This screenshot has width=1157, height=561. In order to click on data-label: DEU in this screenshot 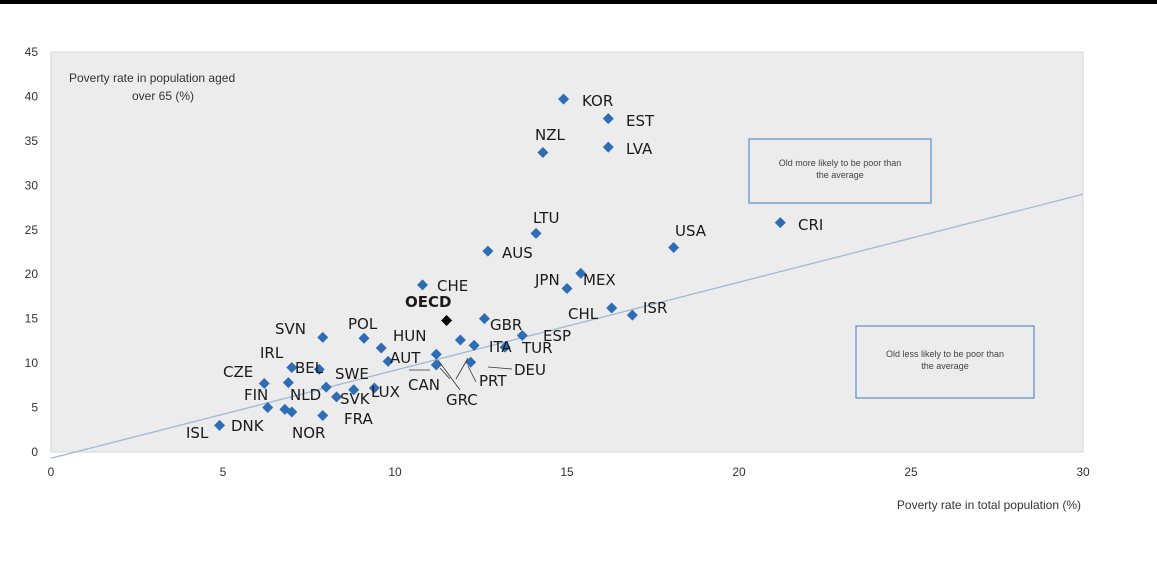, I will do `click(530, 370)`.